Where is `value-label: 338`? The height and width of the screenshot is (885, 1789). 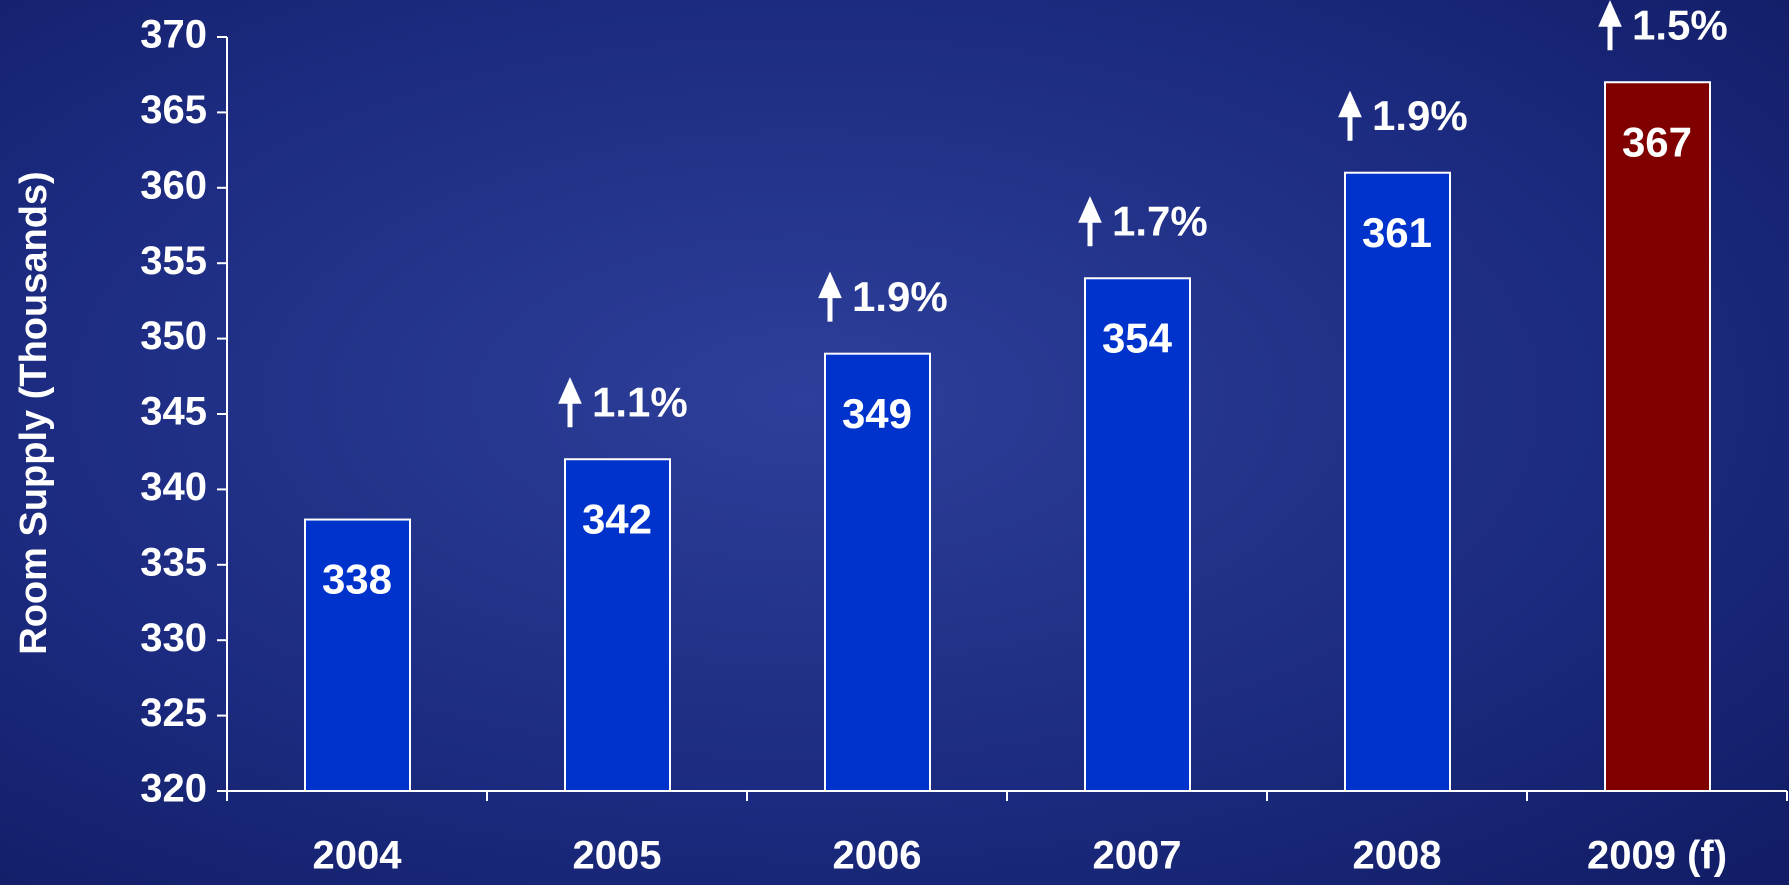
value-label: 338 is located at coordinates (357, 579).